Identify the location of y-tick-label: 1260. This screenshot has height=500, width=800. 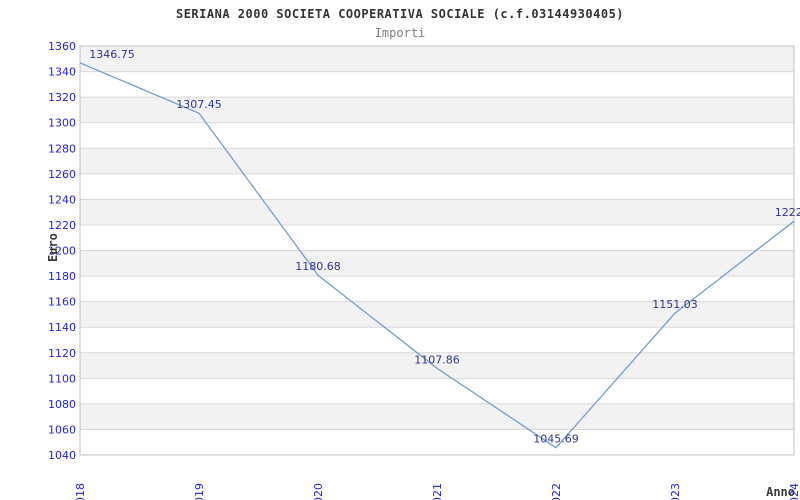
(62, 174).